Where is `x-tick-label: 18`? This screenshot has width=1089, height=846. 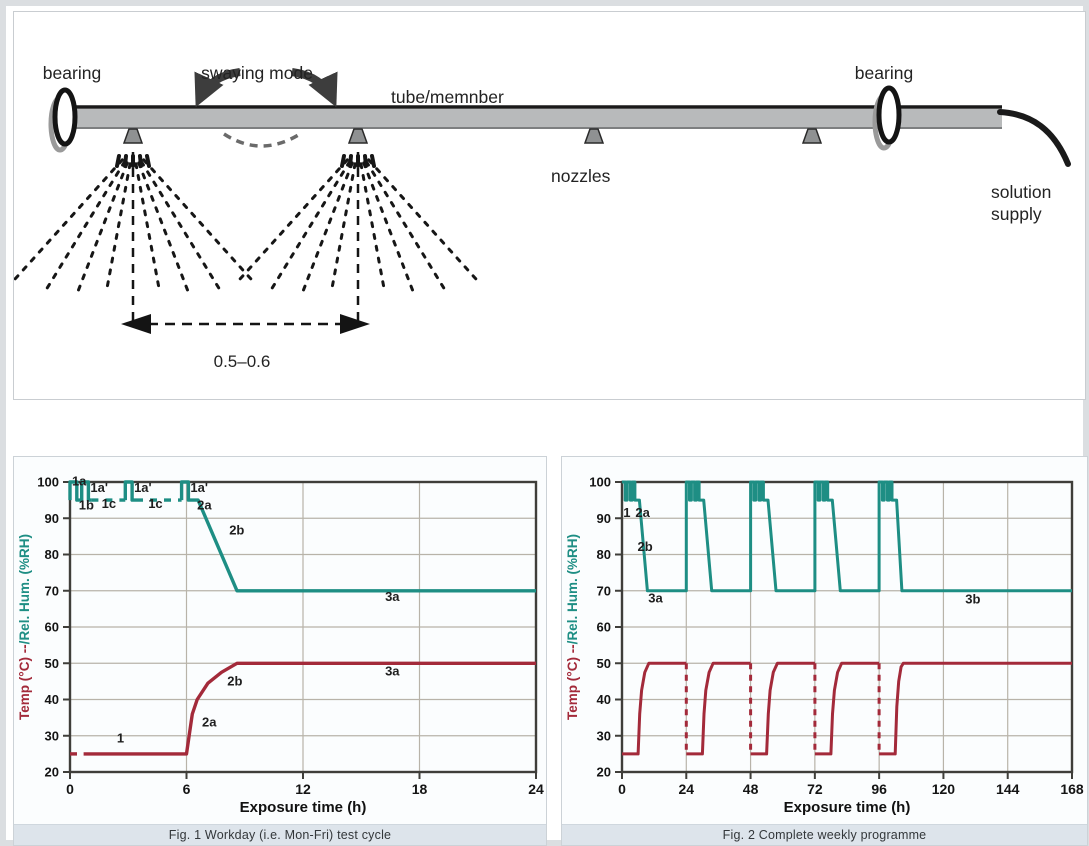
x-tick-label: 18 is located at coordinates (420, 789).